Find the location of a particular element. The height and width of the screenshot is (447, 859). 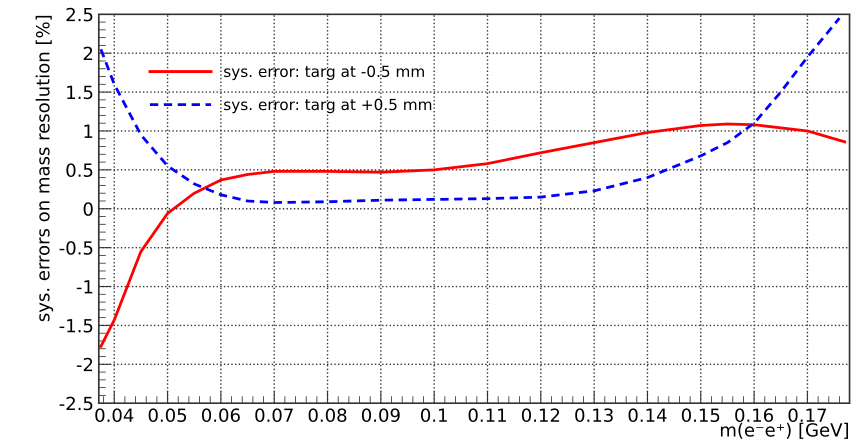

y-tick-label: 0.5 is located at coordinates (79, 170).